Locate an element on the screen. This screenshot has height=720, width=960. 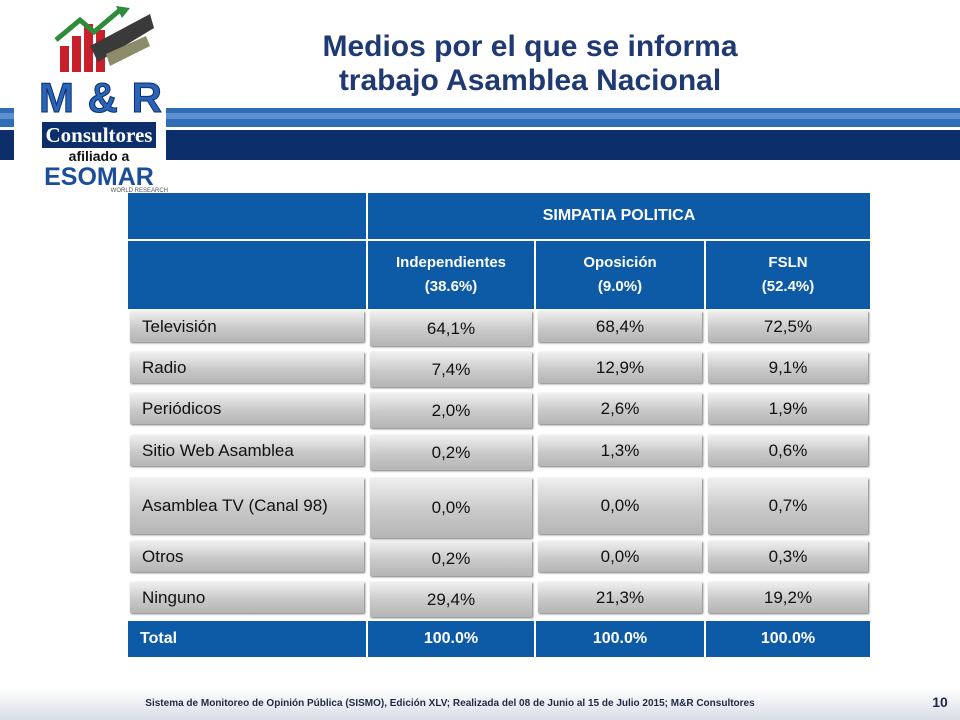
table-cell: 1,9% is located at coordinates (788, 408).